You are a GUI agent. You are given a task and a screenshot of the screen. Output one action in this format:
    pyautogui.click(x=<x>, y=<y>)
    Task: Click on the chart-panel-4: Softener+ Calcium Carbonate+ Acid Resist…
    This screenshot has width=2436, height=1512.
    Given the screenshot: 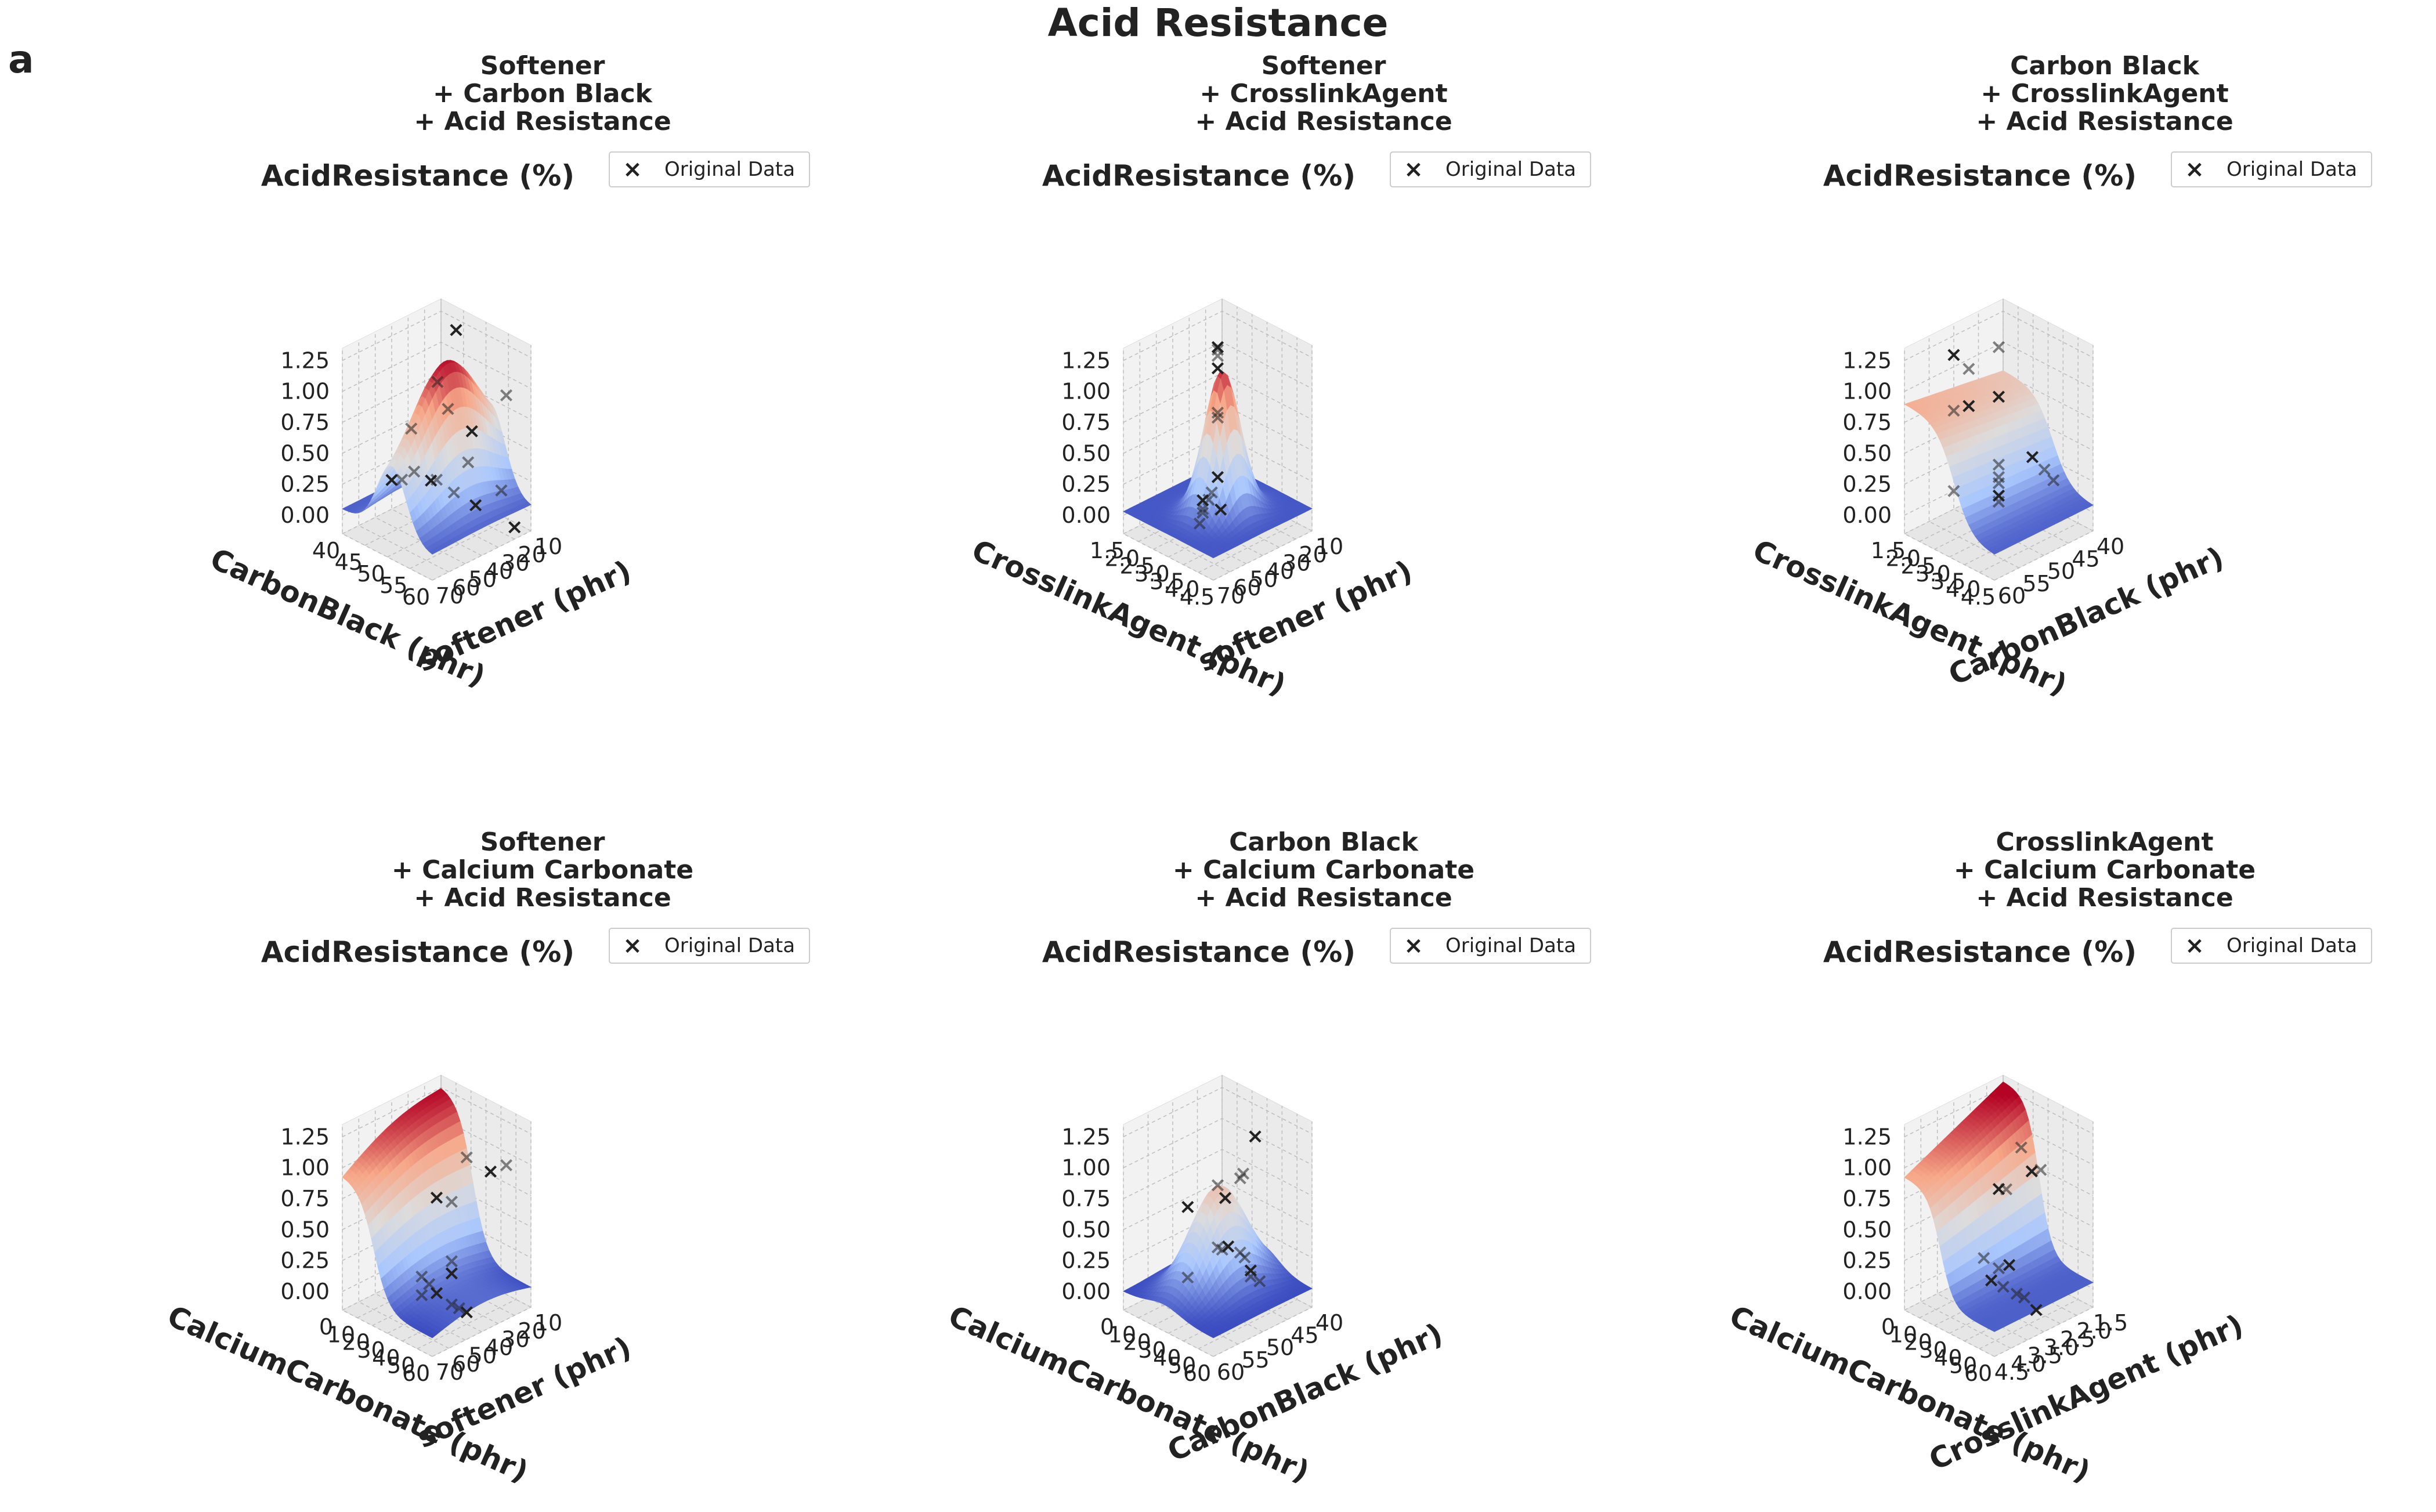 What is the action you would take?
    pyautogui.click(x=486, y=1158)
    